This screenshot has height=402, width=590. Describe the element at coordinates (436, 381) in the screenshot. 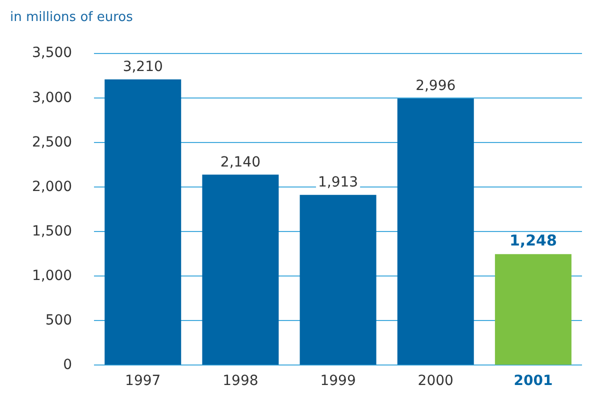

I see `x-tick-label: 2000` at that location.